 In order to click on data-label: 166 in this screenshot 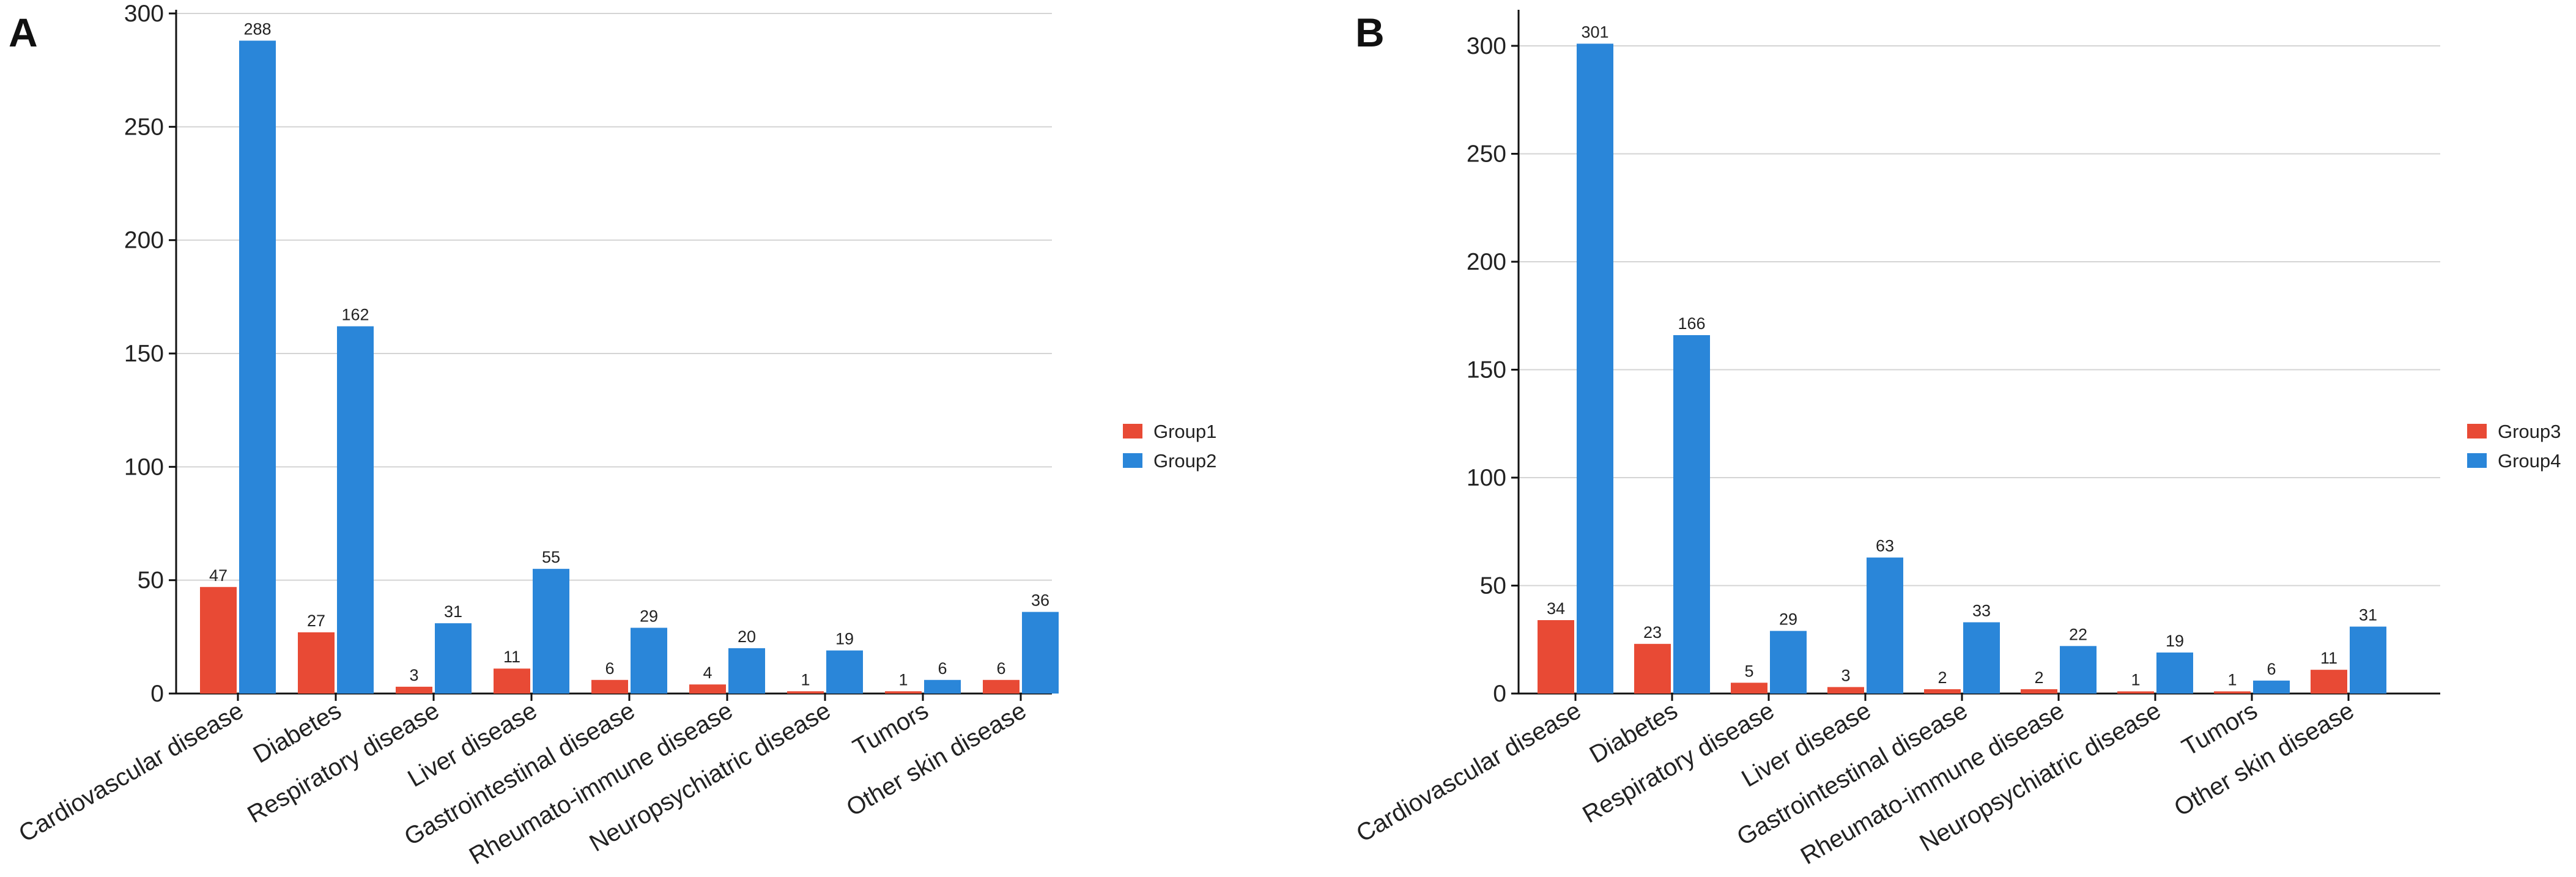, I will do `click(1691, 323)`.